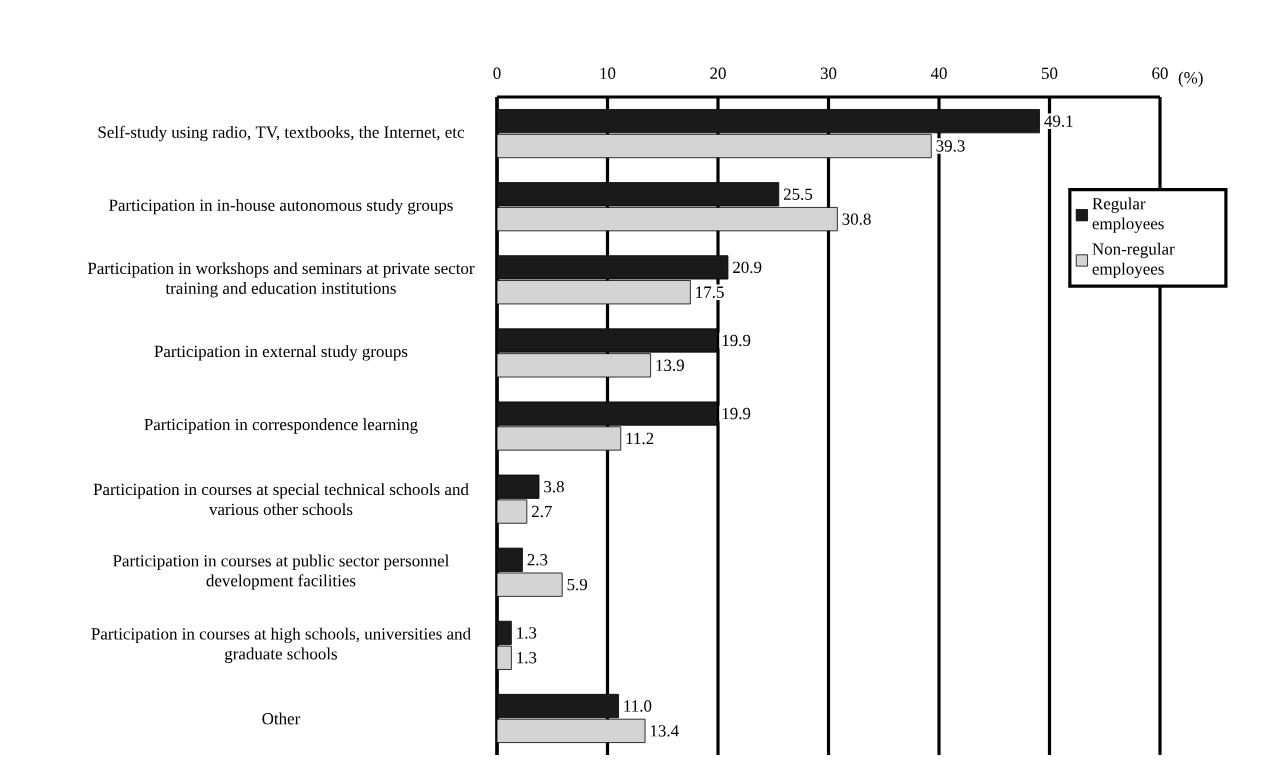  Describe the element at coordinates (281, 206) in the screenshot. I see `y-tick-label: Participation in in-house autonomous study groups` at that location.